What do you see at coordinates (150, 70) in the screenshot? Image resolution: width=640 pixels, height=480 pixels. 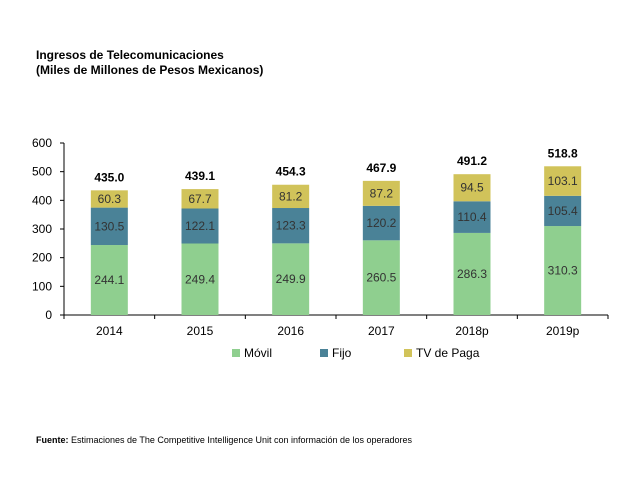 I see `chart-subtitle: (Miles de Millones de Pesos Mexicanos)` at bounding box center [150, 70].